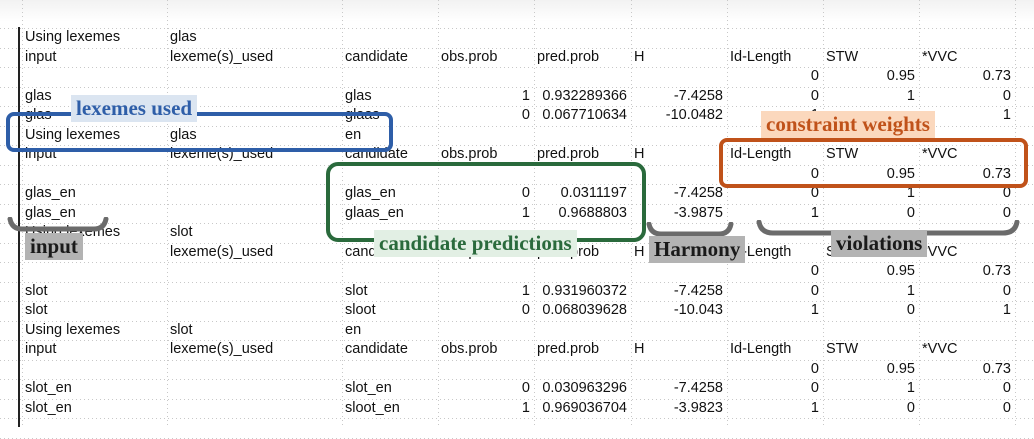  What do you see at coordinates (48, 407) in the screenshot?
I see `cell-input: slot_en` at bounding box center [48, 407].